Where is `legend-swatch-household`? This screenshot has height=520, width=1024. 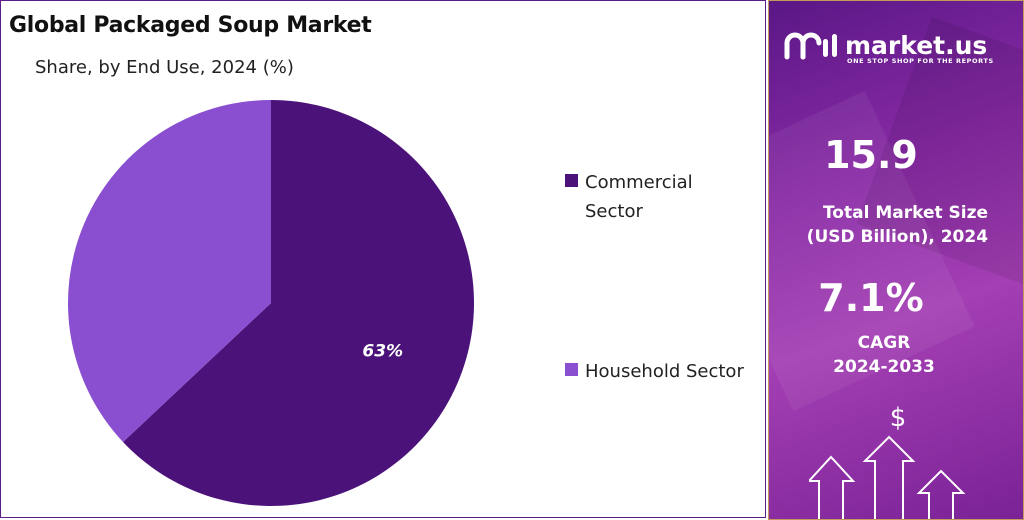
legend-swatch-household is located at coordinates (571, 369).